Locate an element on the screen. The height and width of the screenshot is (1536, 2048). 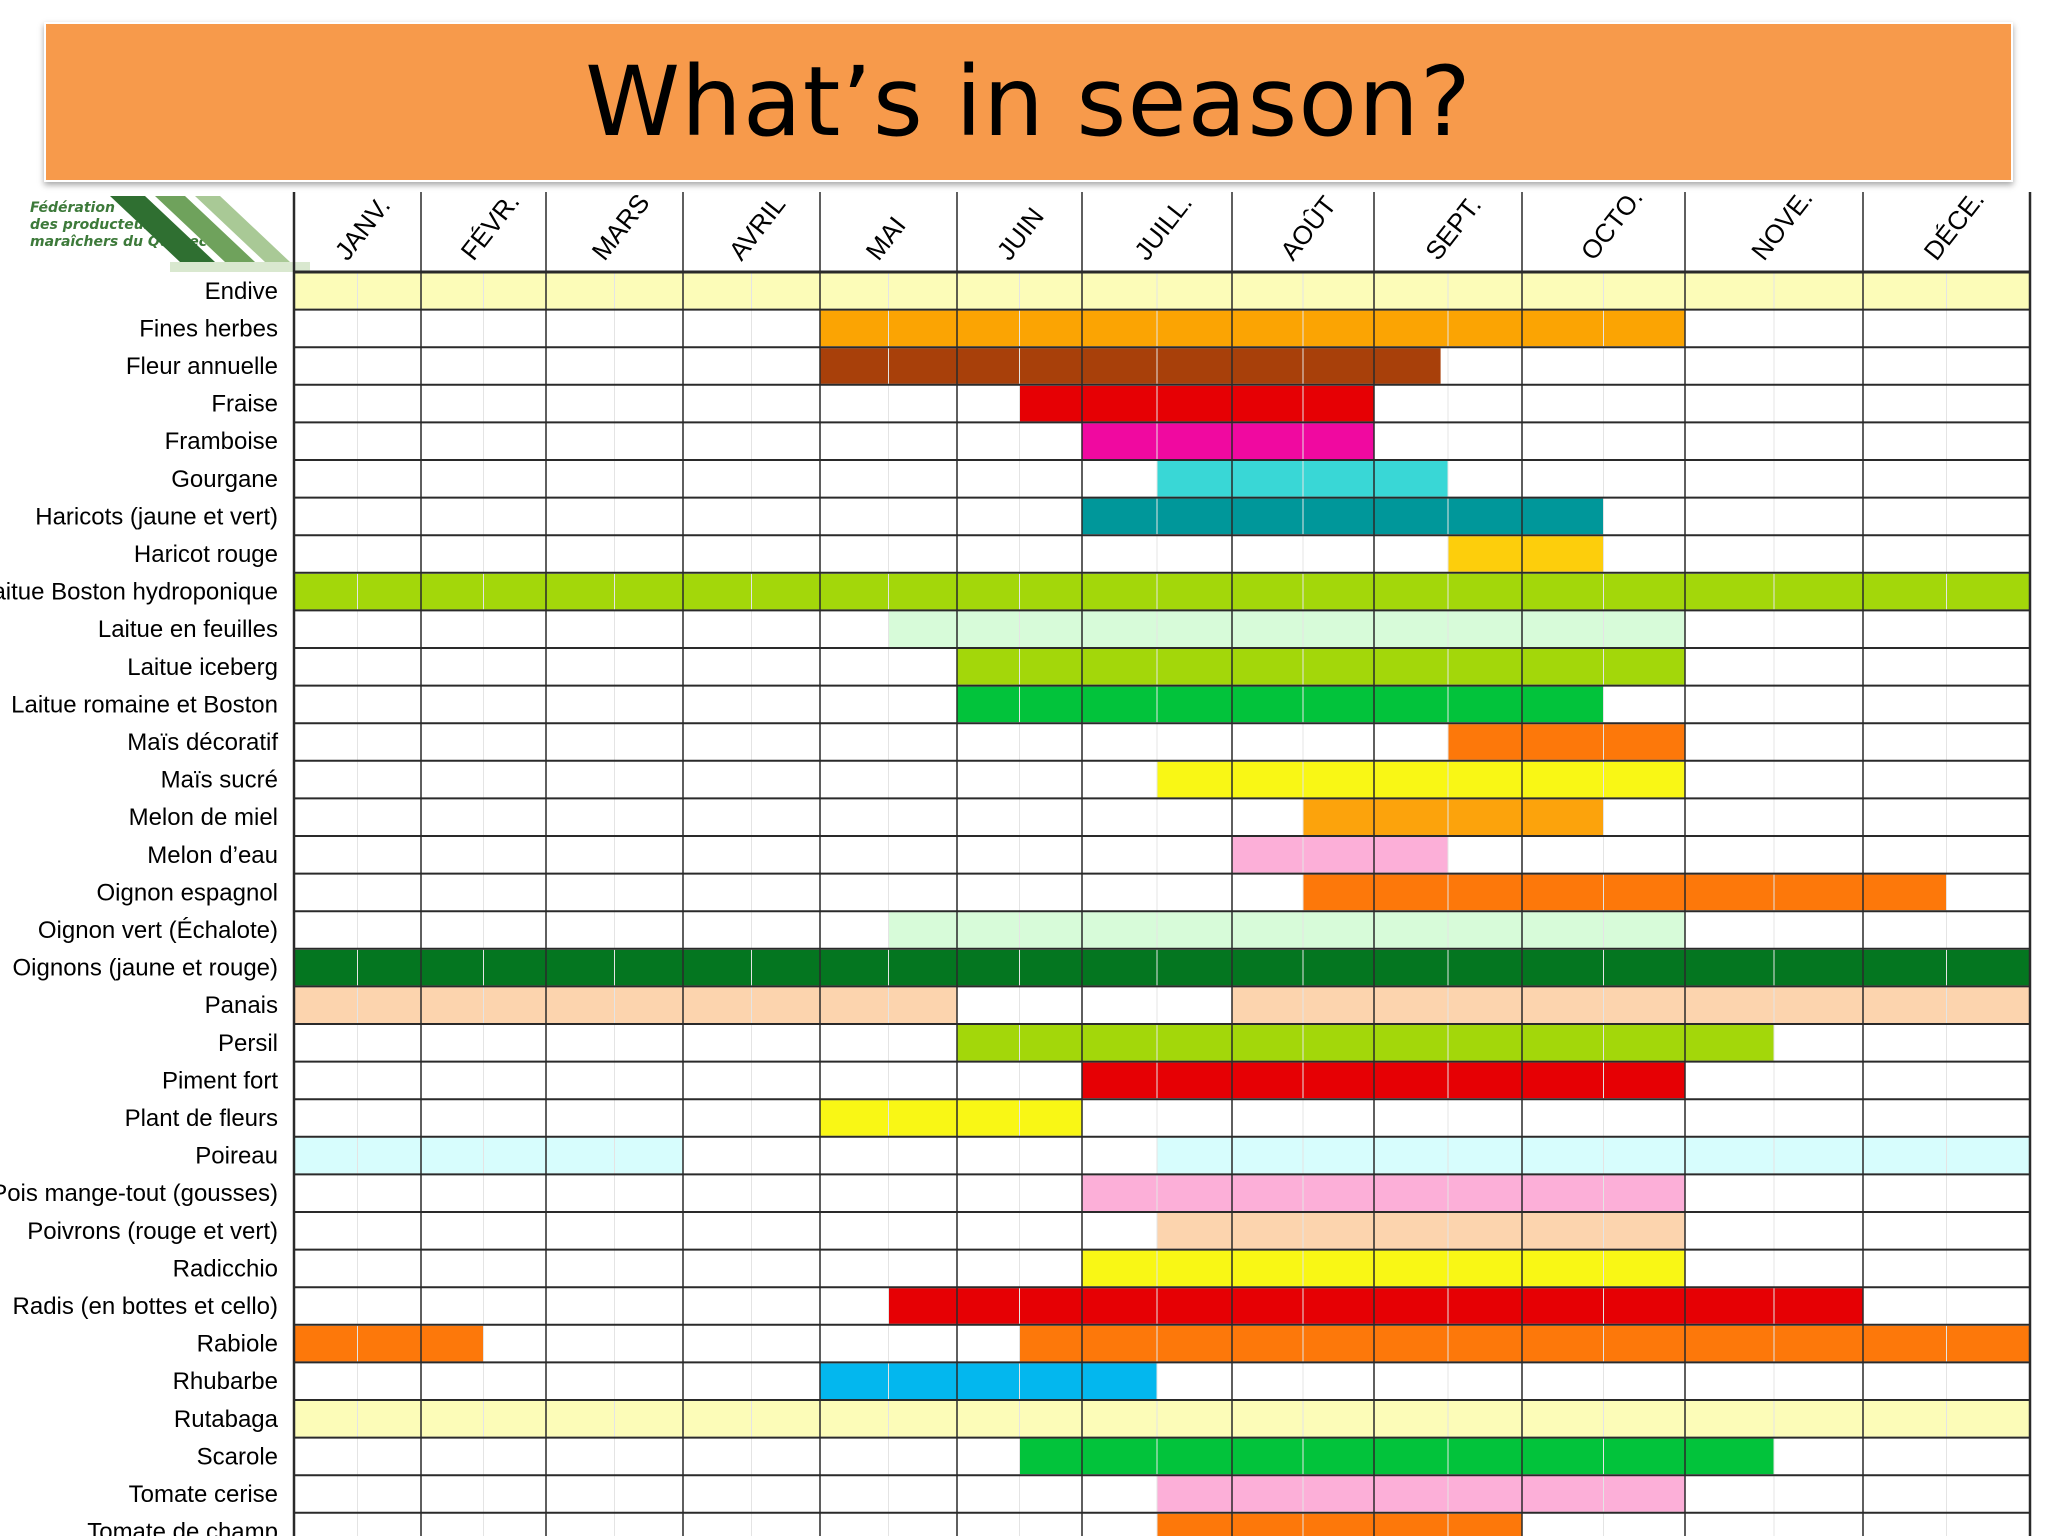
row-label: Panais is located at coordinates (241, 1005).